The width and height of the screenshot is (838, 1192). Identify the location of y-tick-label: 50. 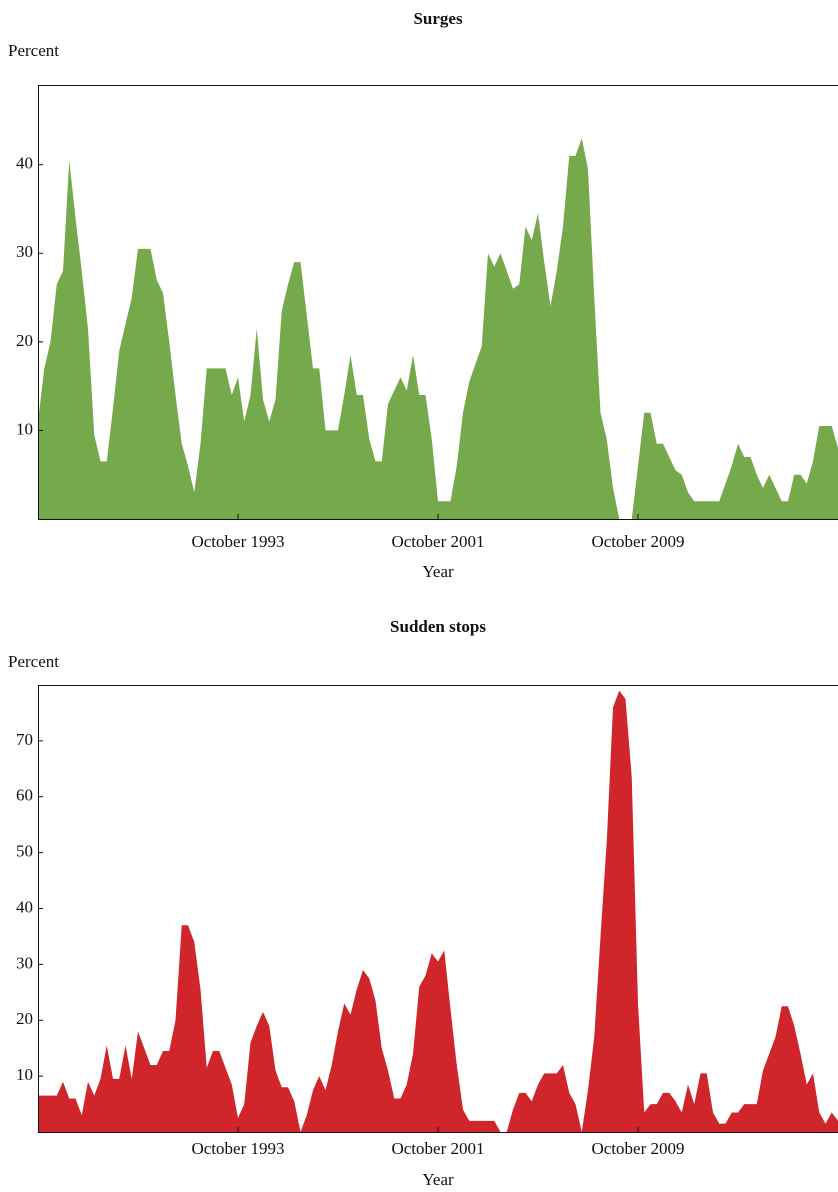
(24, 851).